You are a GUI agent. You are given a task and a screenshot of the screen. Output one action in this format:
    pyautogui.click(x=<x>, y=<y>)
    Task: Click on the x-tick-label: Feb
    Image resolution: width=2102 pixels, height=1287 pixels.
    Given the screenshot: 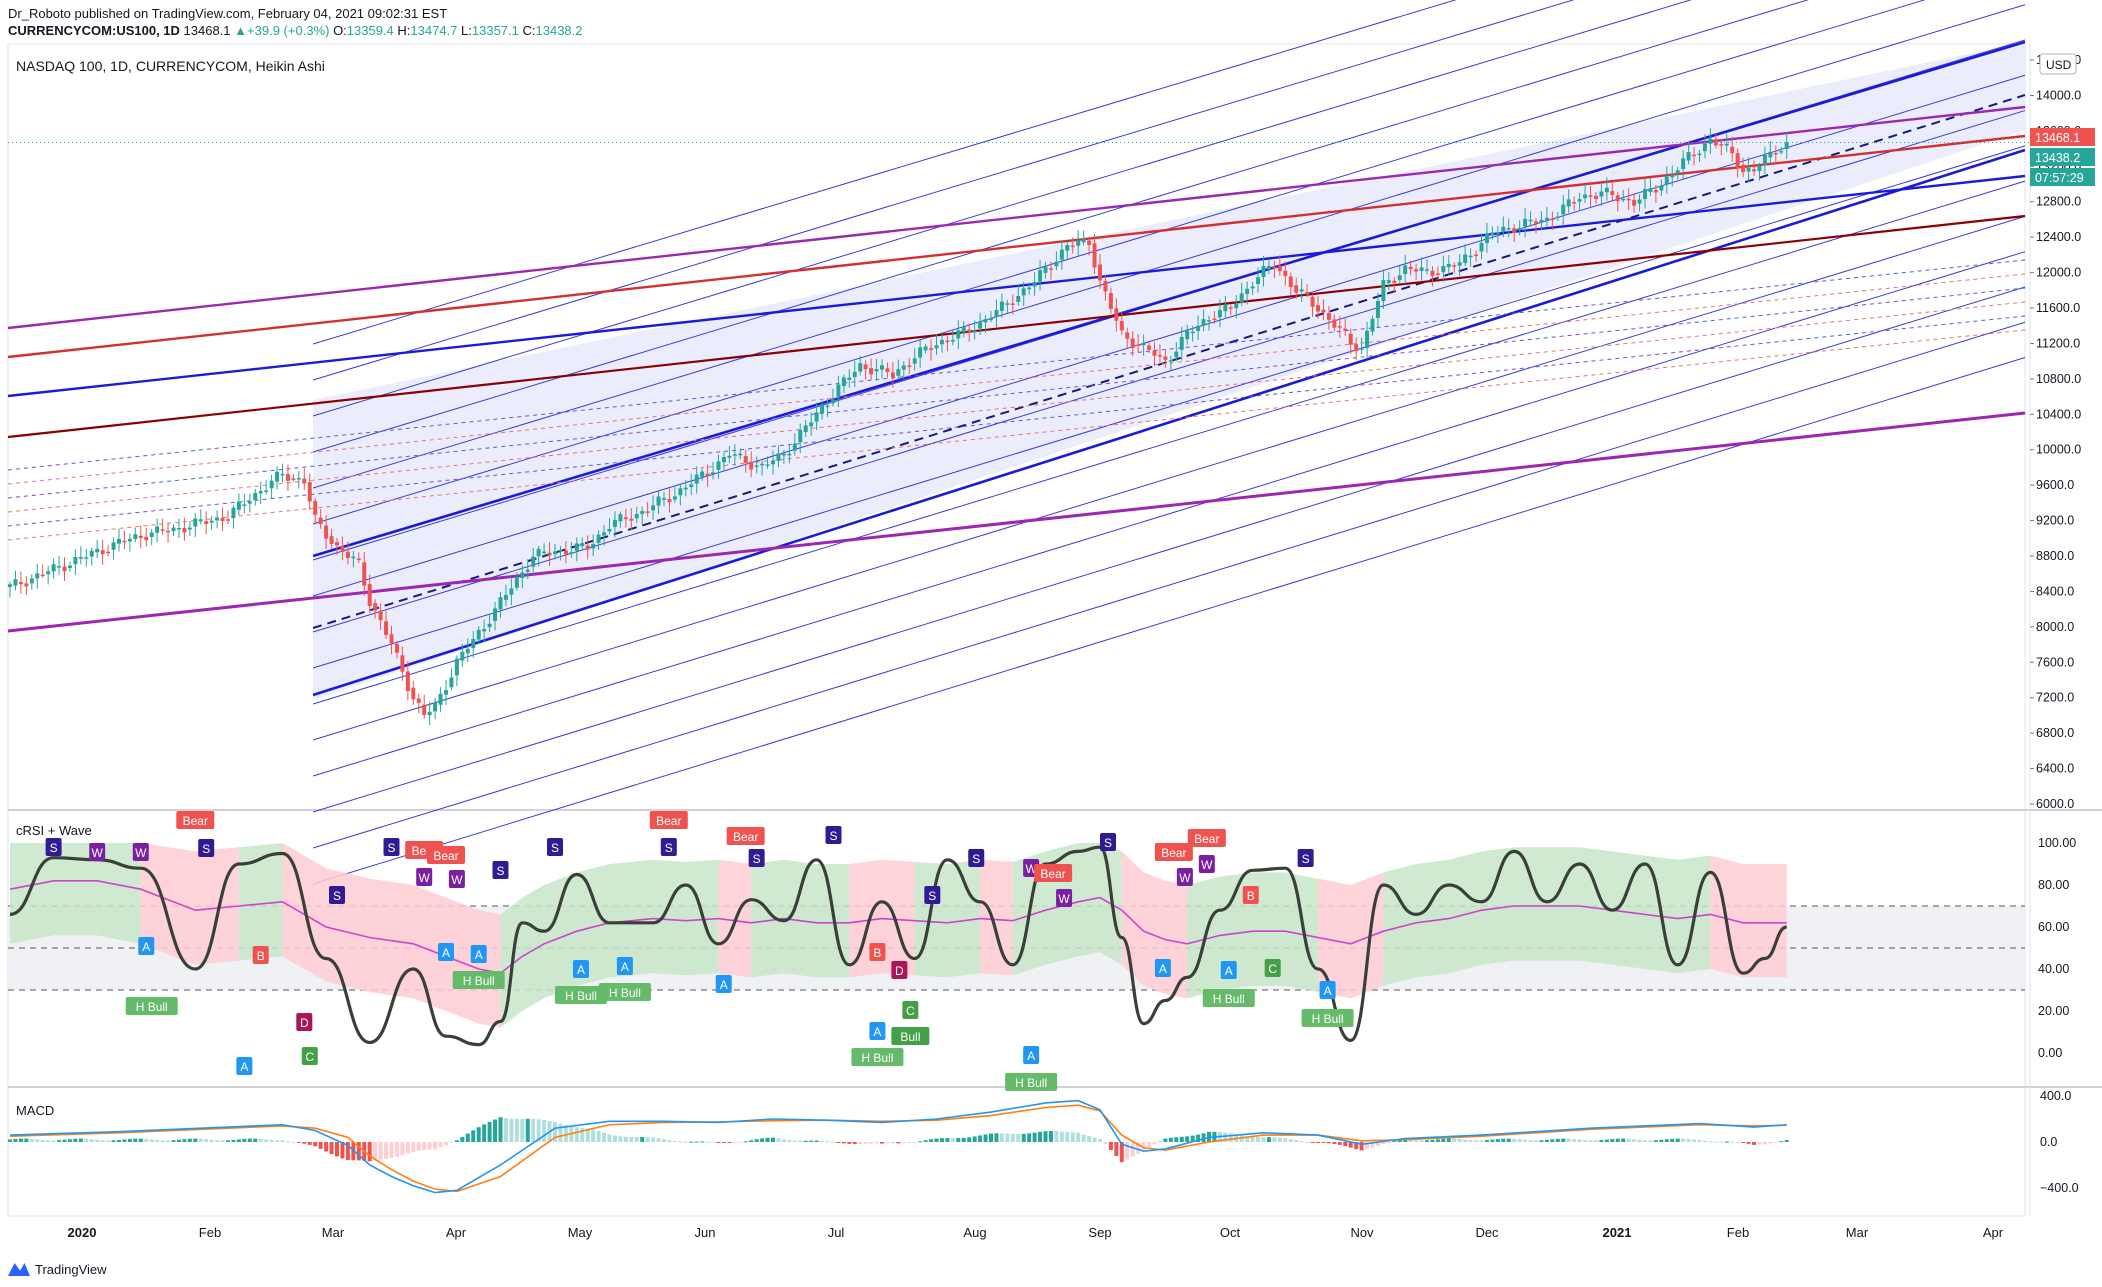 What is the action you would take?
    pyautogui.click(x=1738, y=1232)
    